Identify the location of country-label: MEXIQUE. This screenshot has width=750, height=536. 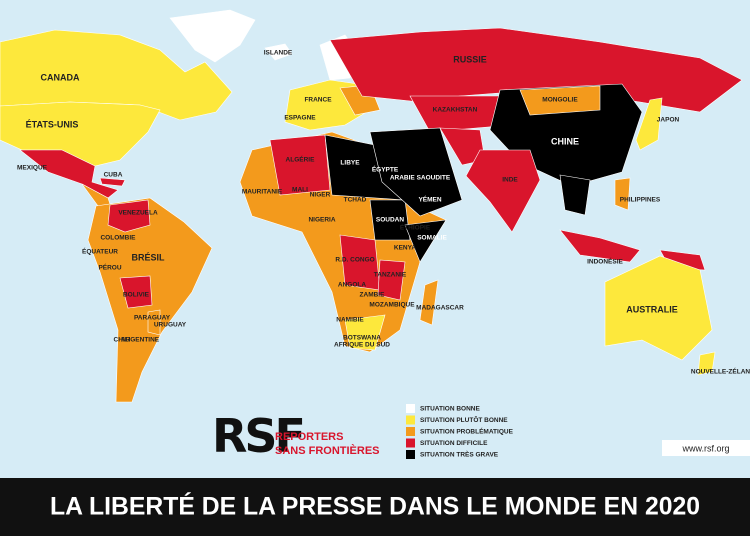
(32, 168).